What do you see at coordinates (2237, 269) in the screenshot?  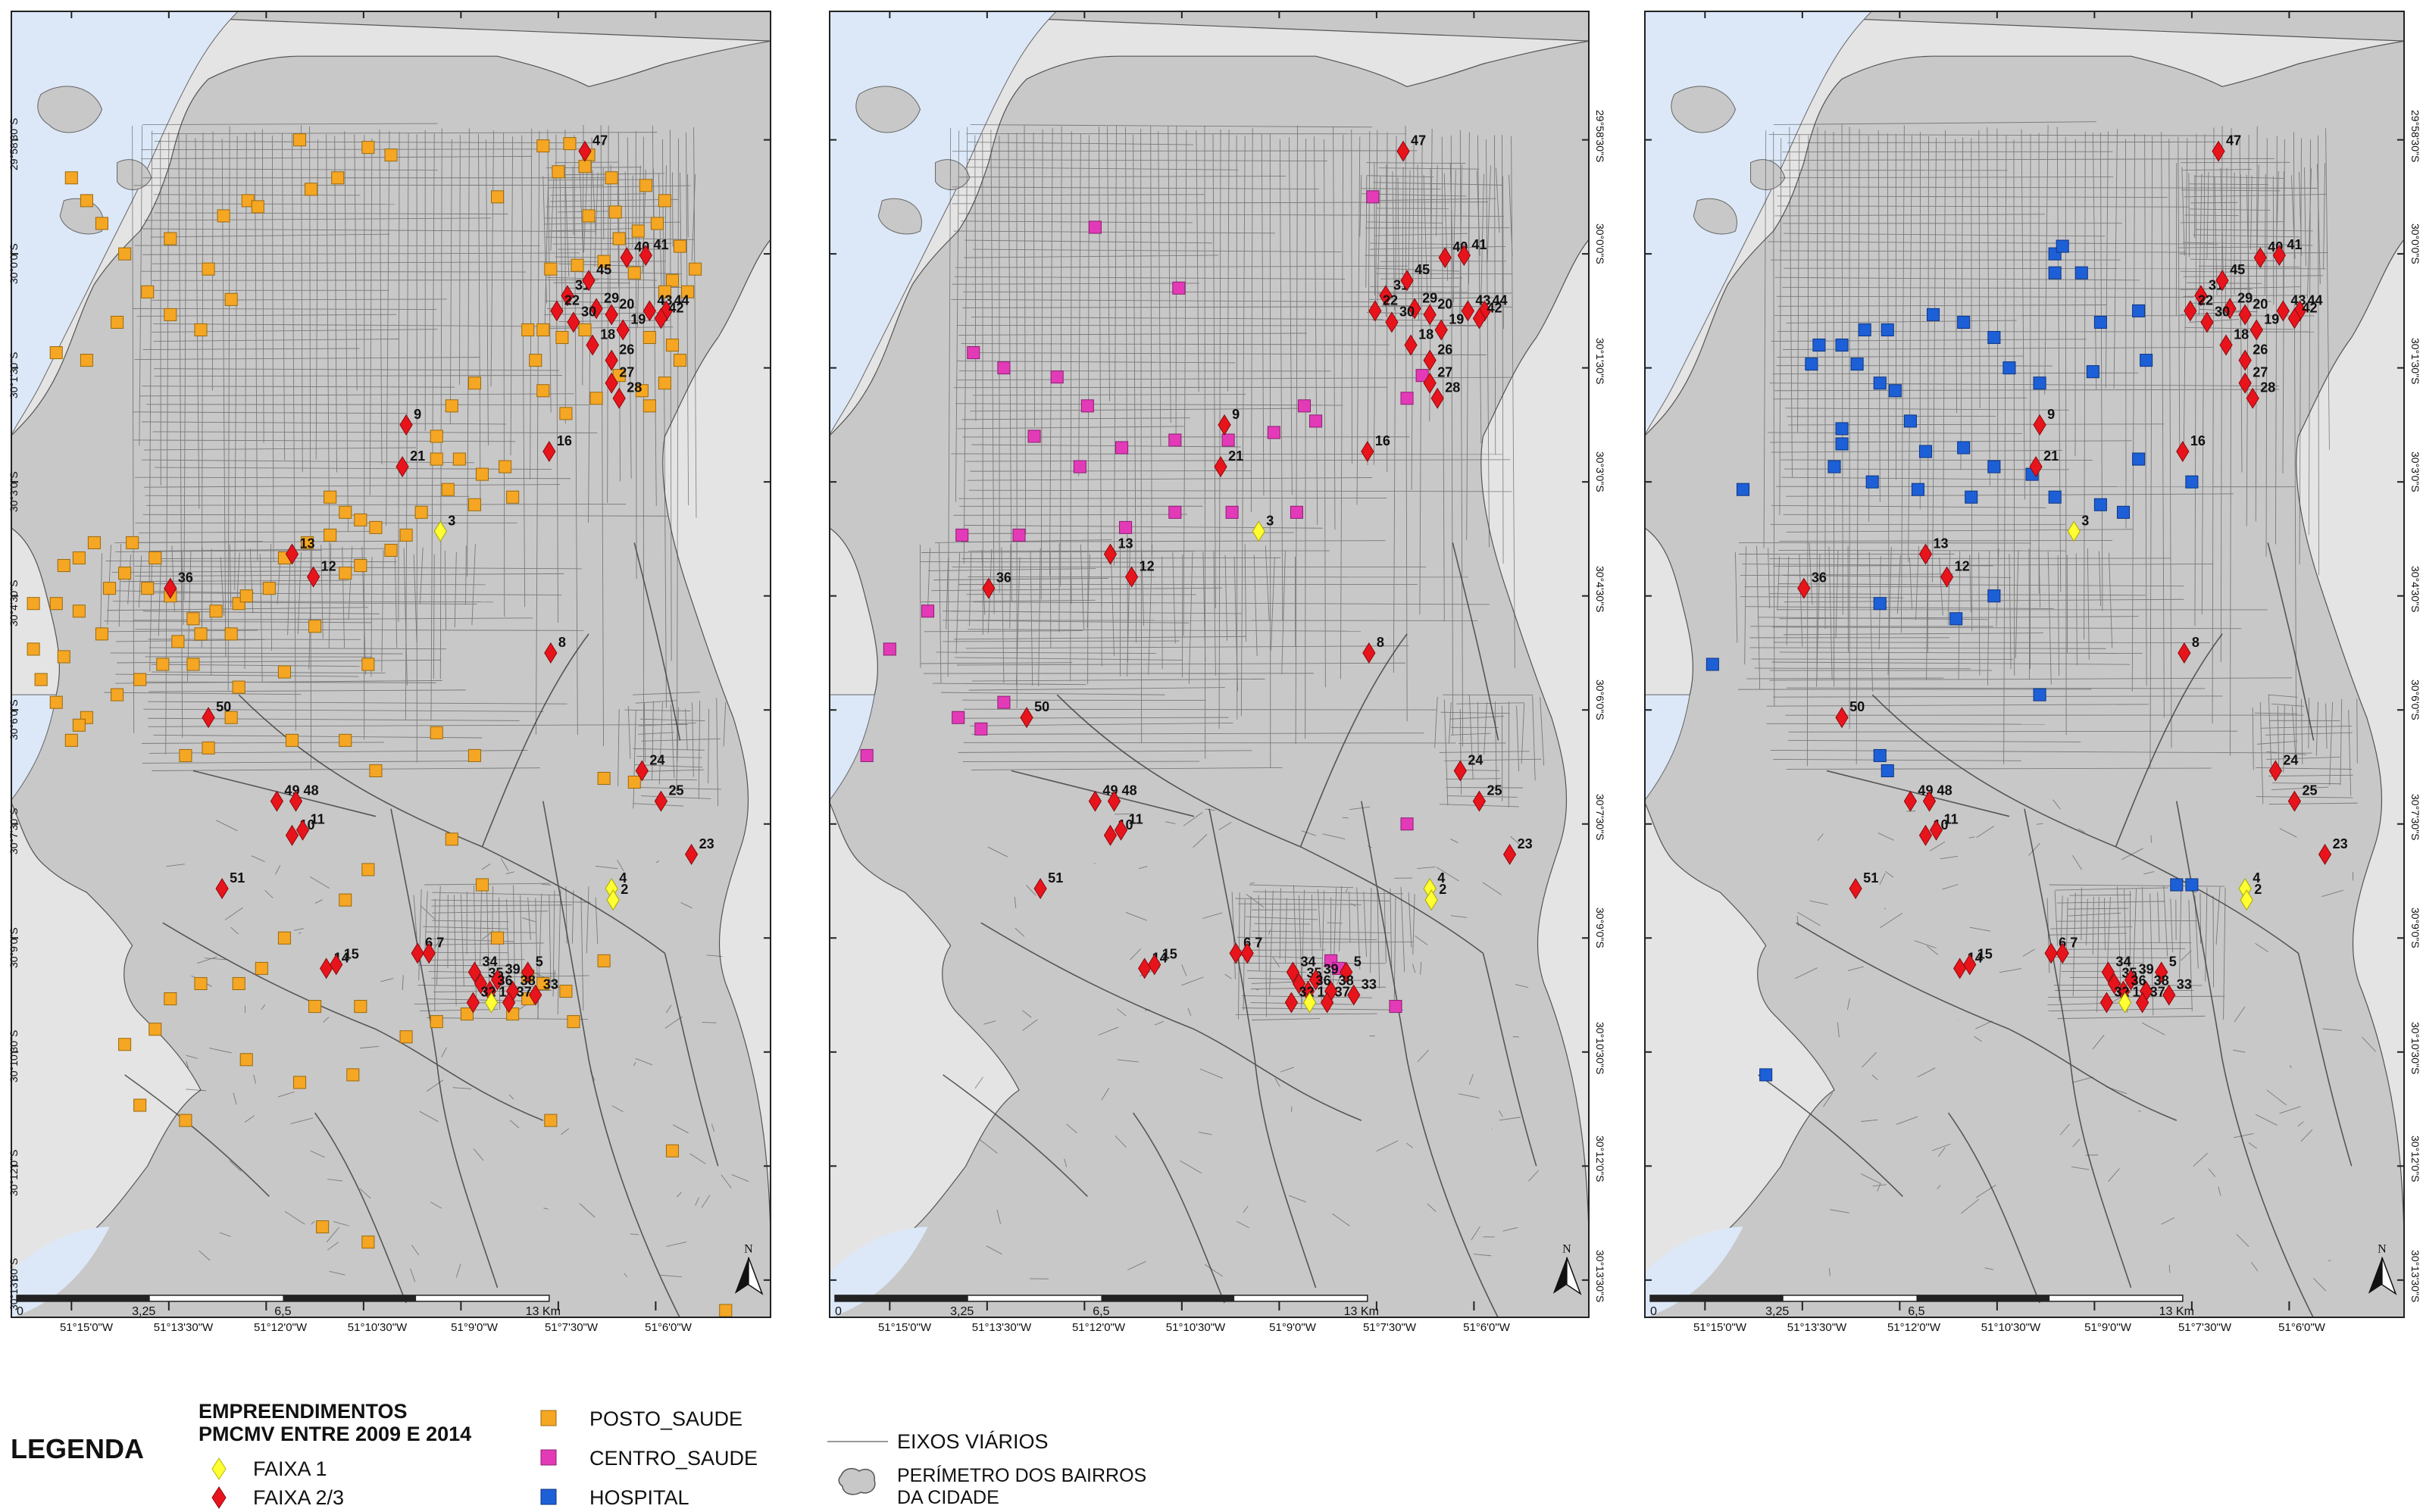 I see `project-number-label: 45` at bounding box center [2237, 269].